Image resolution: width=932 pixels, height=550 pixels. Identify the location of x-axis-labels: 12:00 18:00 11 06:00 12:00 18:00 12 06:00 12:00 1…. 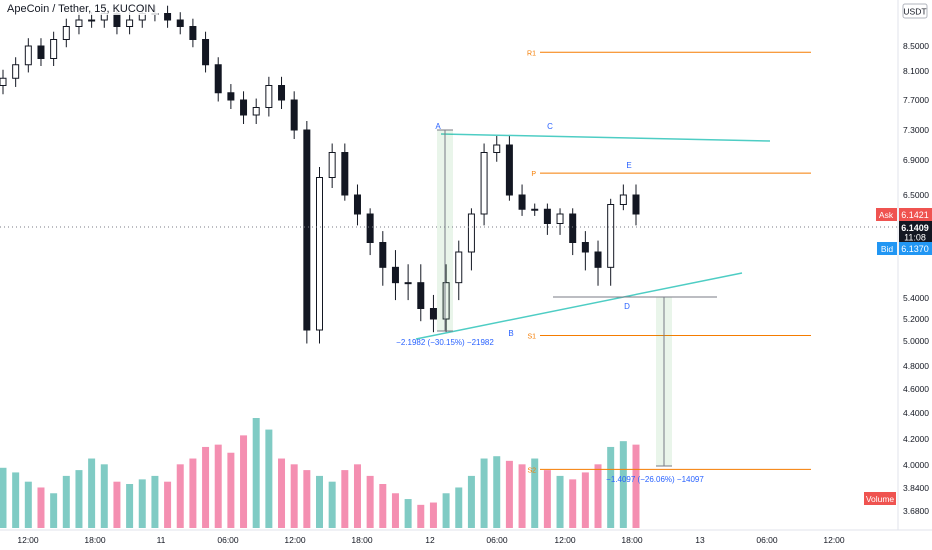
(431, 540).